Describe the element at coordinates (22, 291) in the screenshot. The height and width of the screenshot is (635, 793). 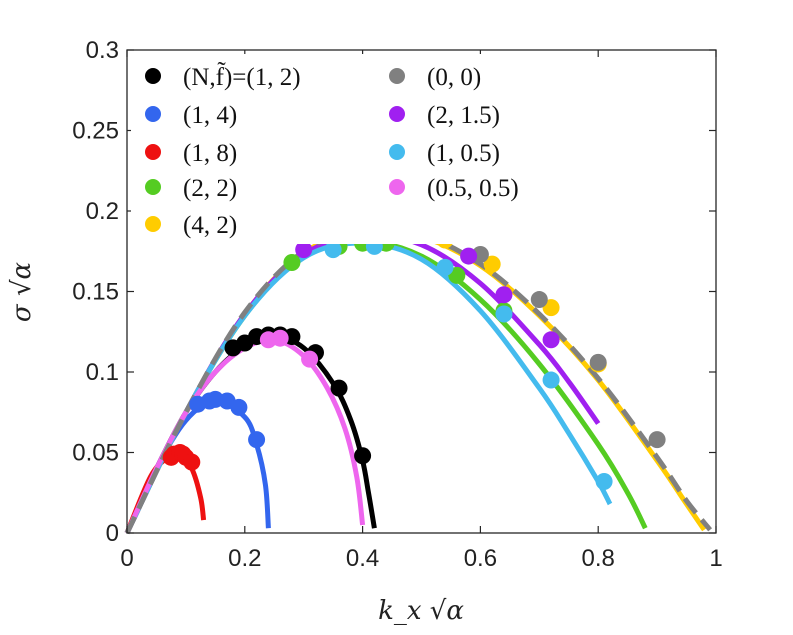
I see `y-axis-label: σ √α` at that location.